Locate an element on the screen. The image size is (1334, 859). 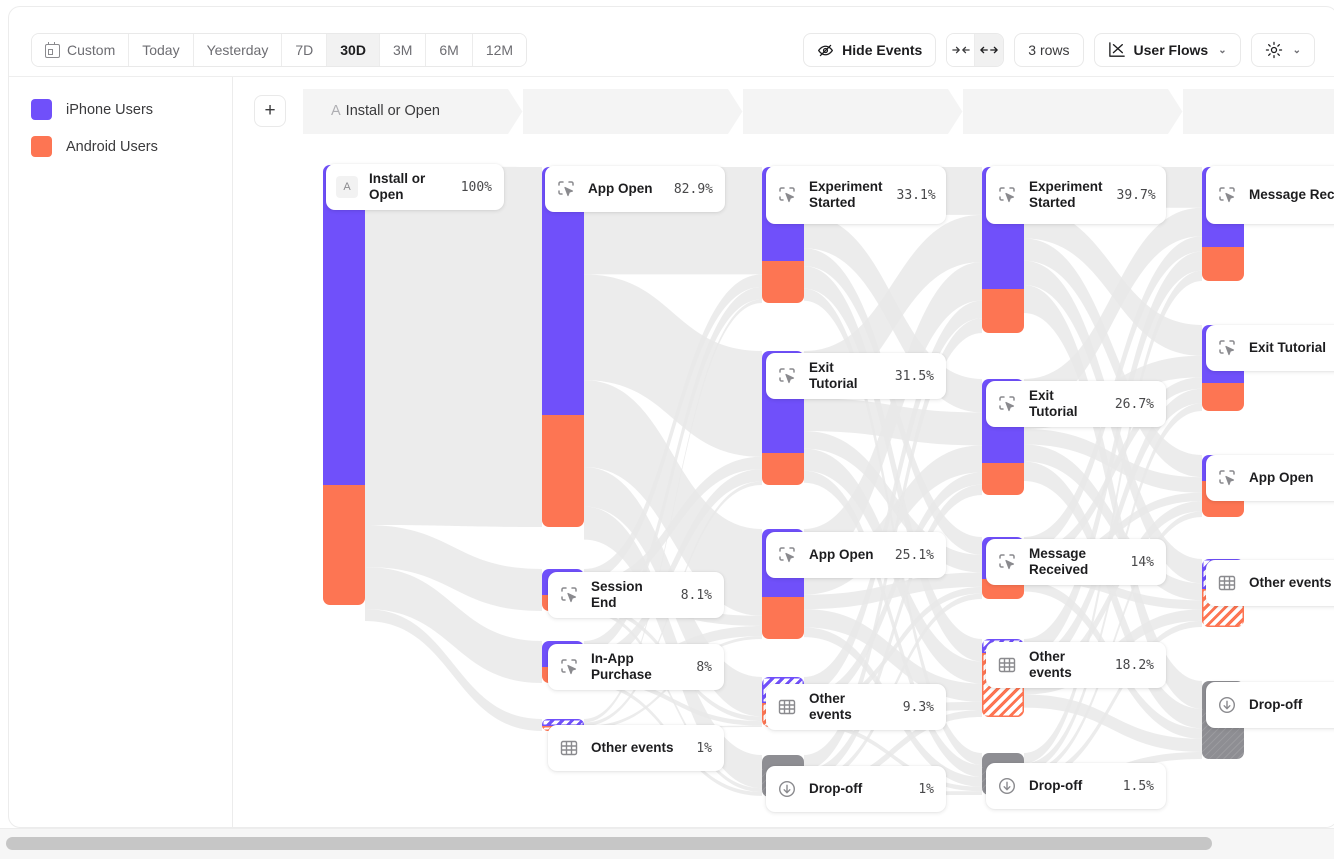
node-label: Session End is located at coordinates (617, 594).